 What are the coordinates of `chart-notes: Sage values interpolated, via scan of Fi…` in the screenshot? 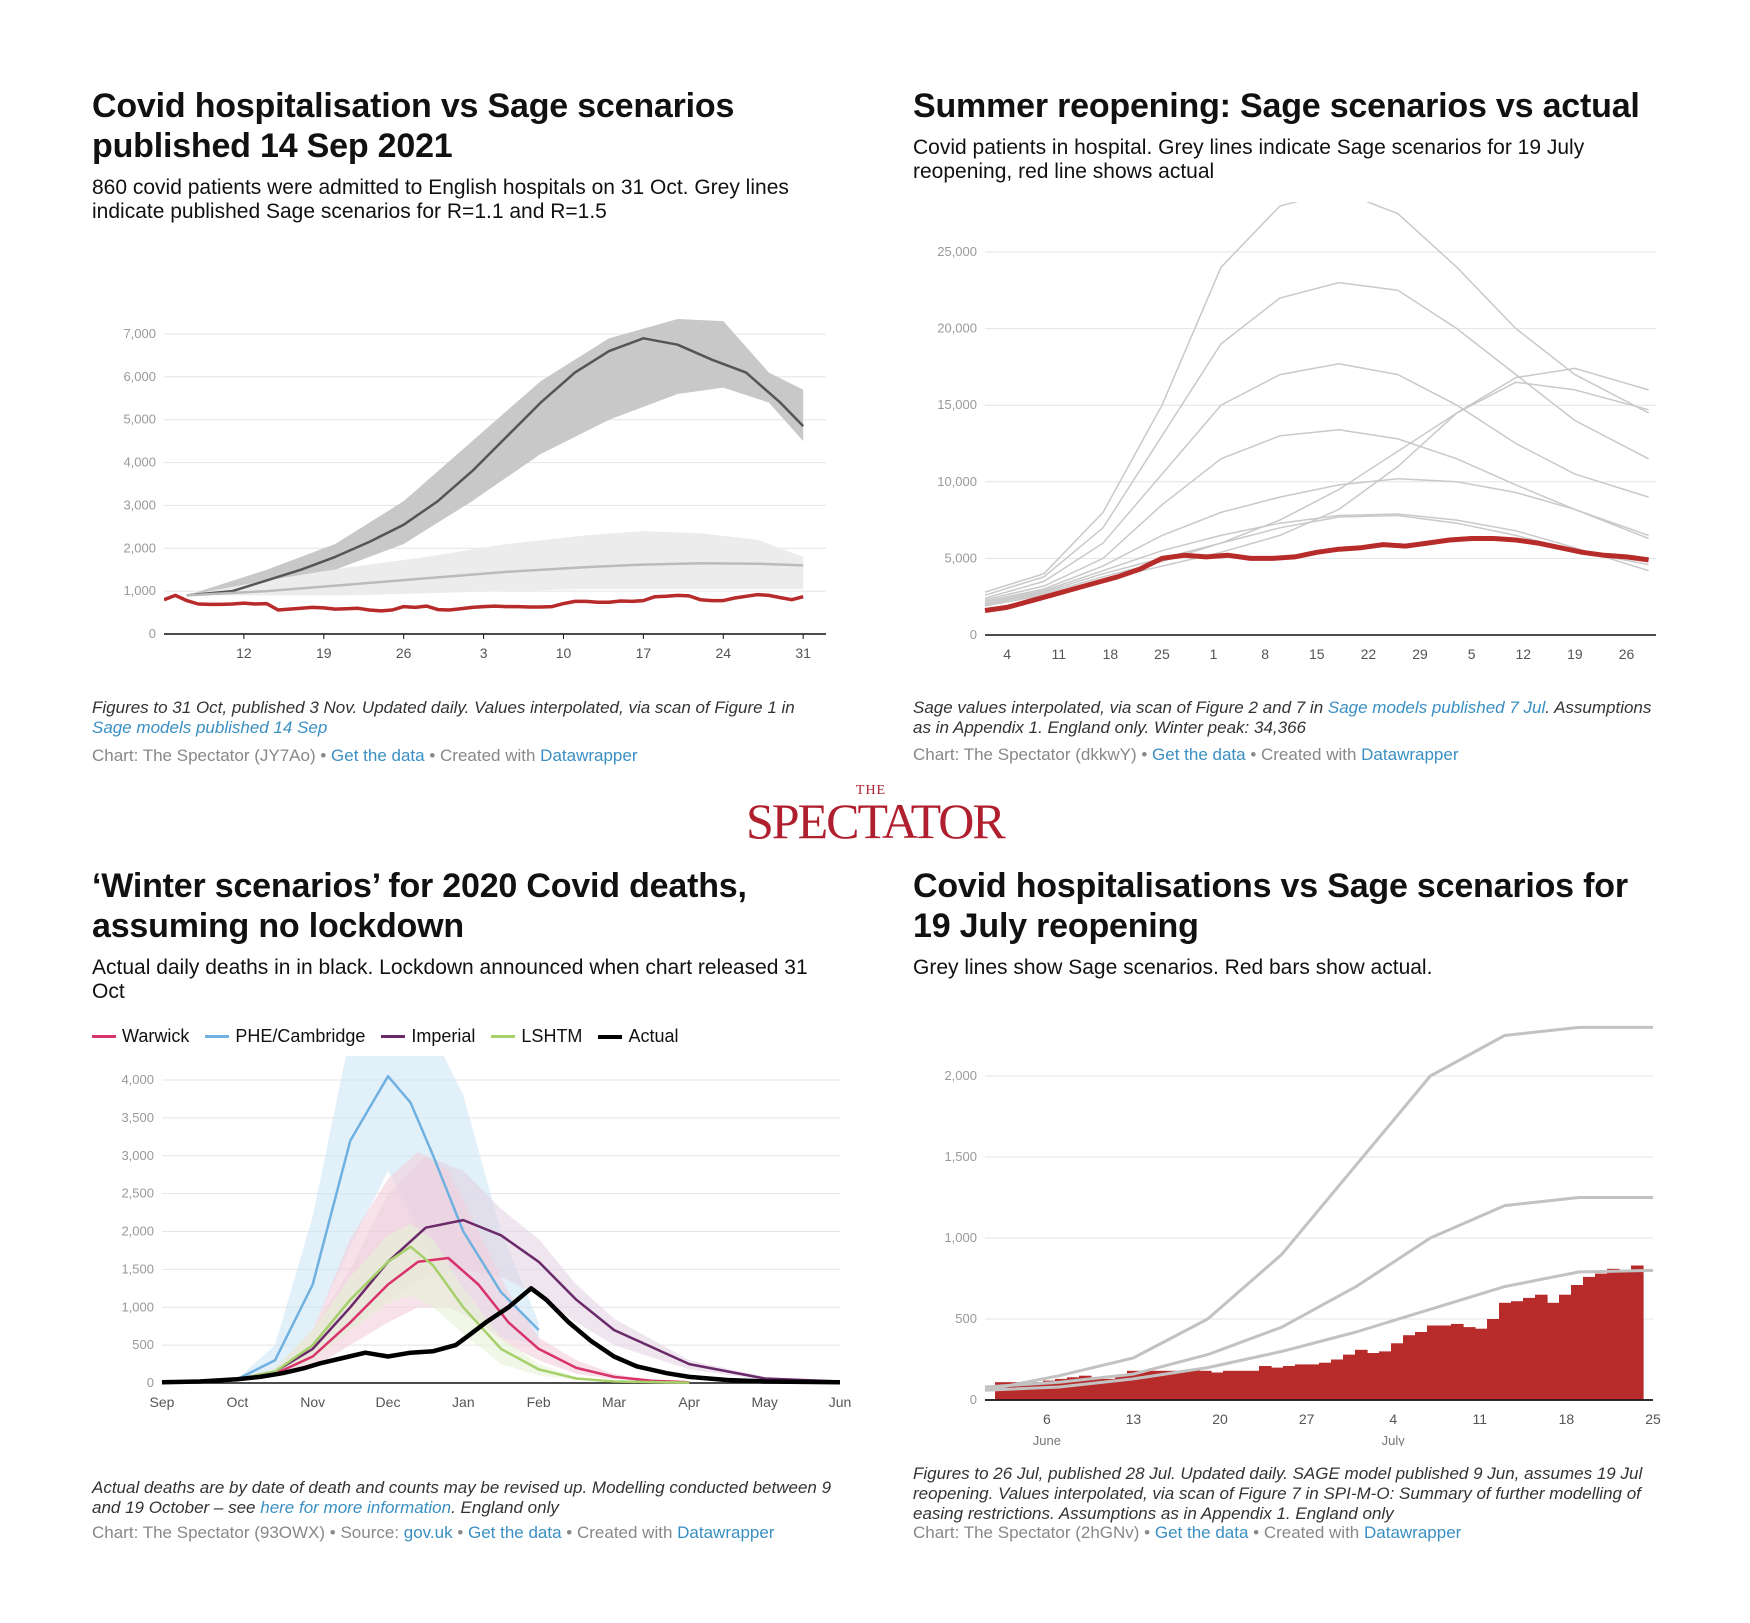 It's located at (1283, 718).